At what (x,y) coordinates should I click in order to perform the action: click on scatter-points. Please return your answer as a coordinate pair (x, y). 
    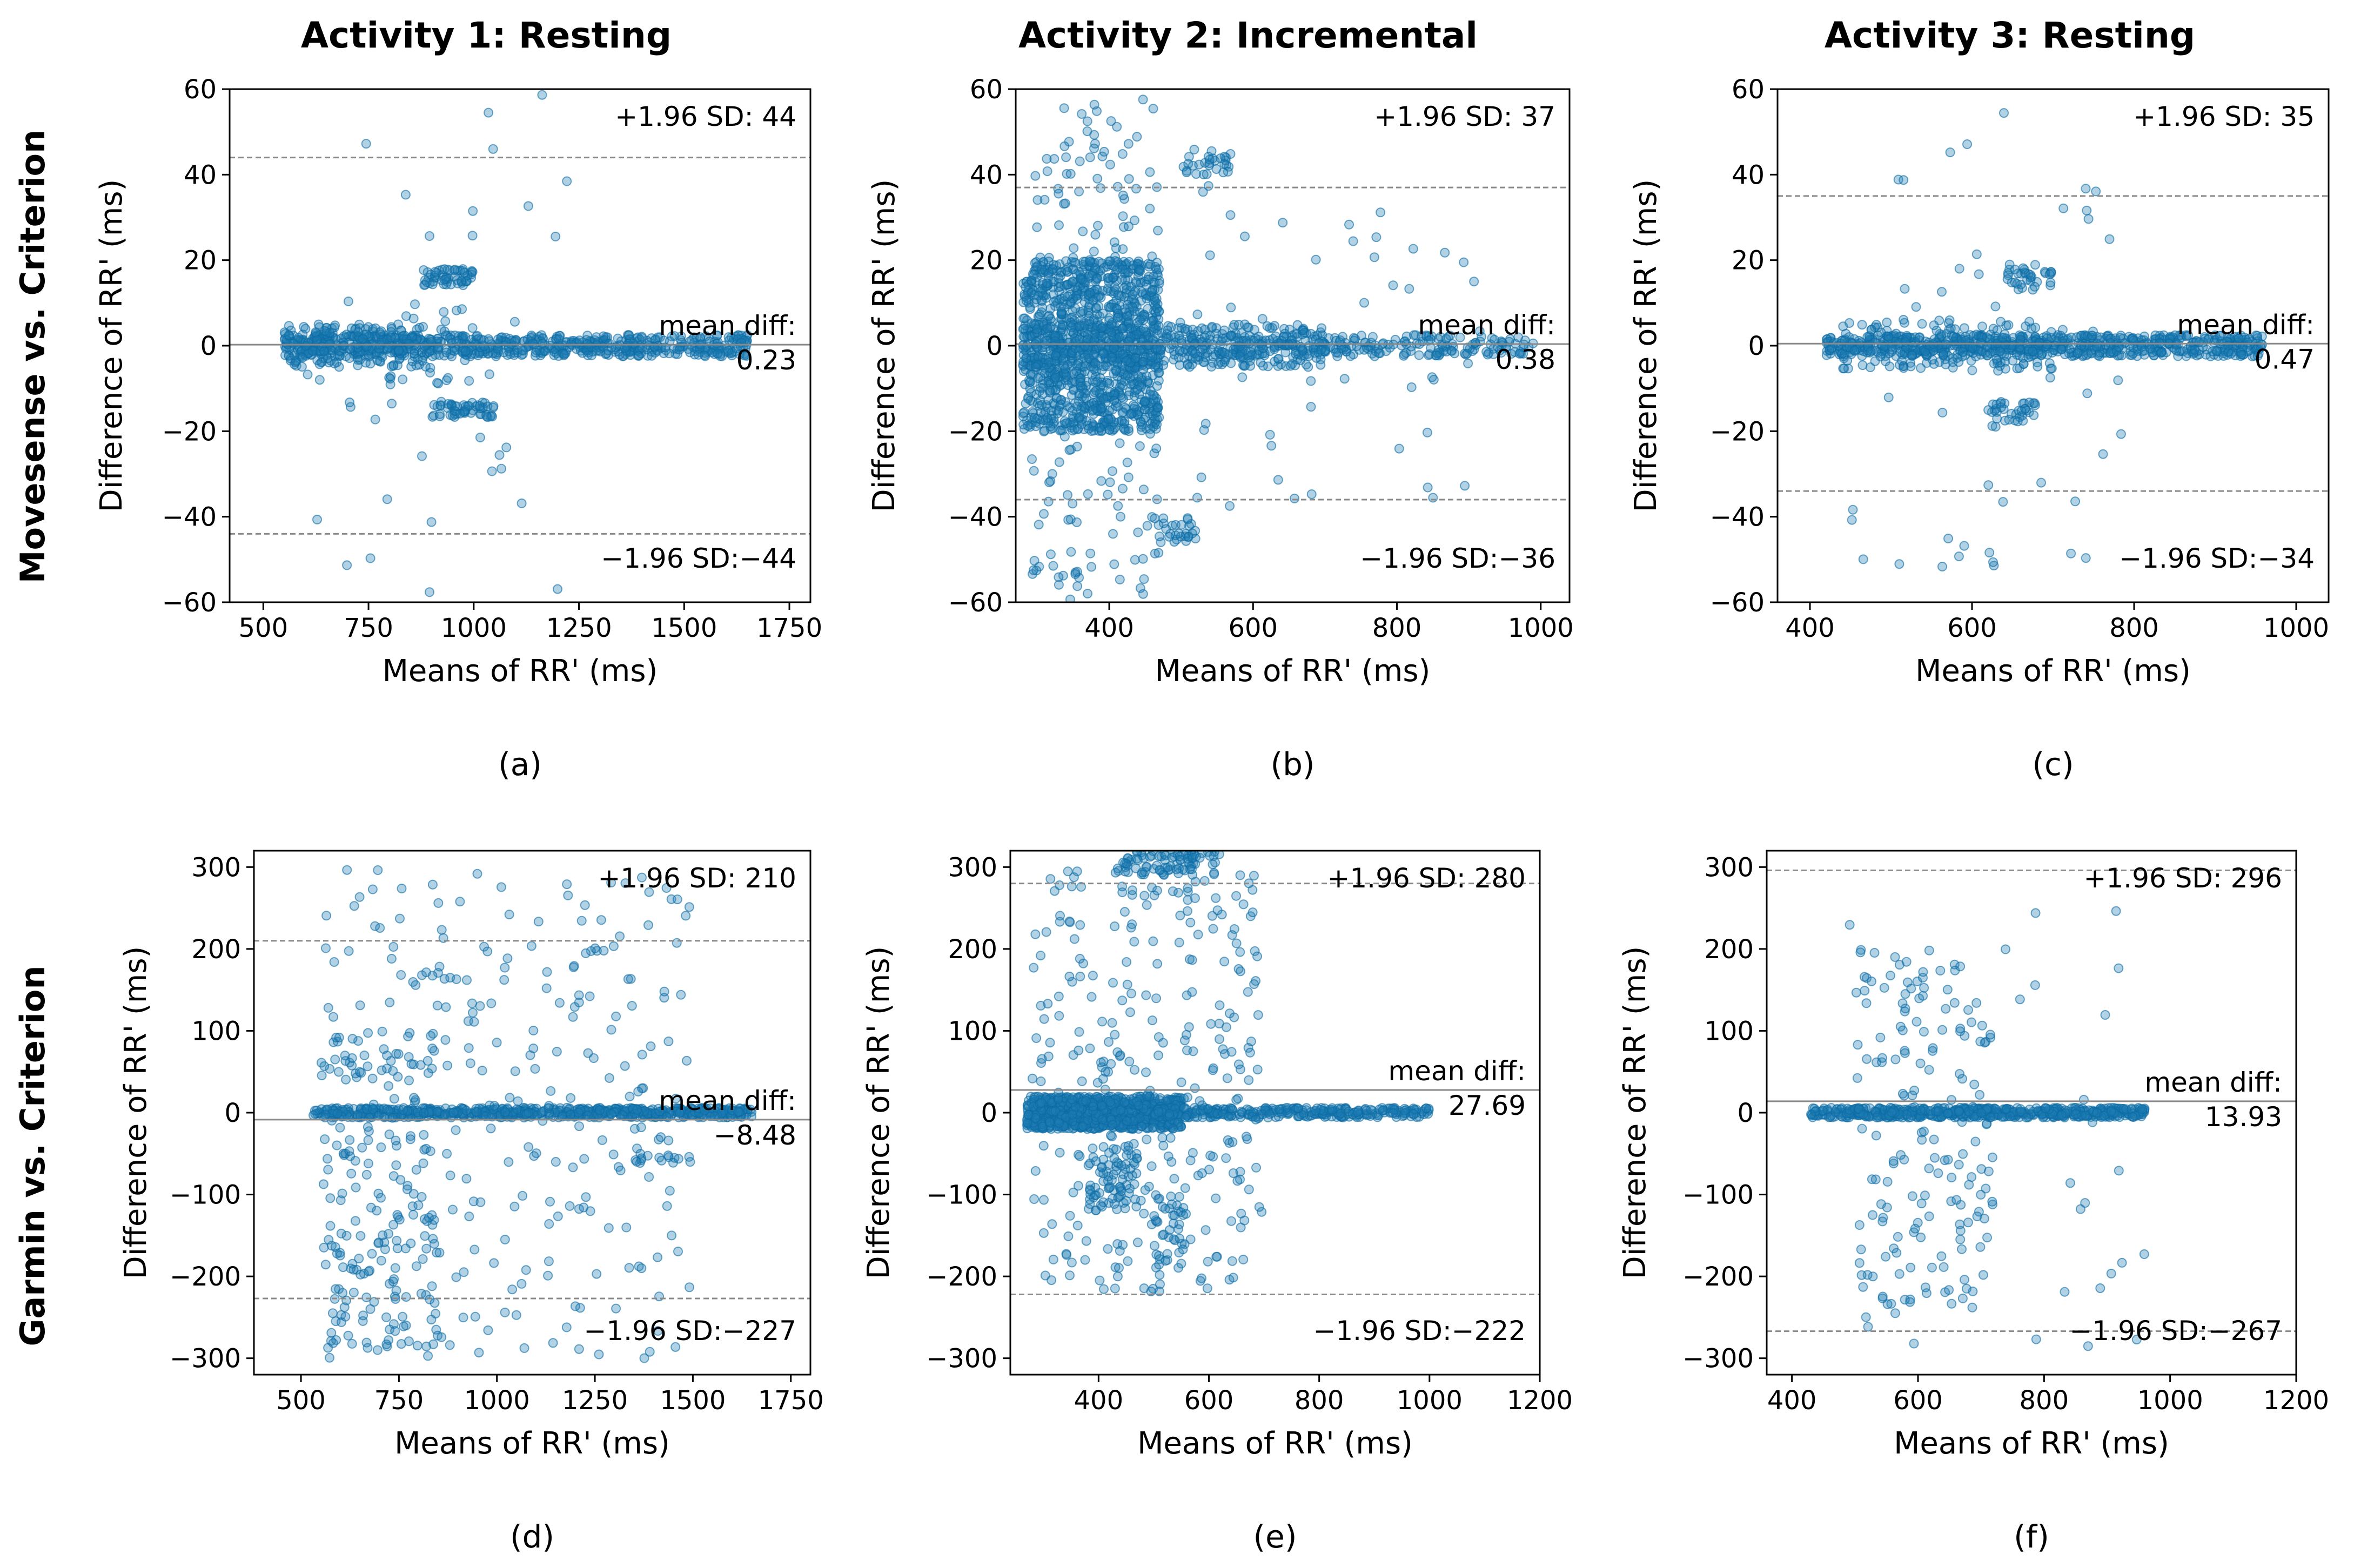
    Looking at the image, I should click on (516, 343).